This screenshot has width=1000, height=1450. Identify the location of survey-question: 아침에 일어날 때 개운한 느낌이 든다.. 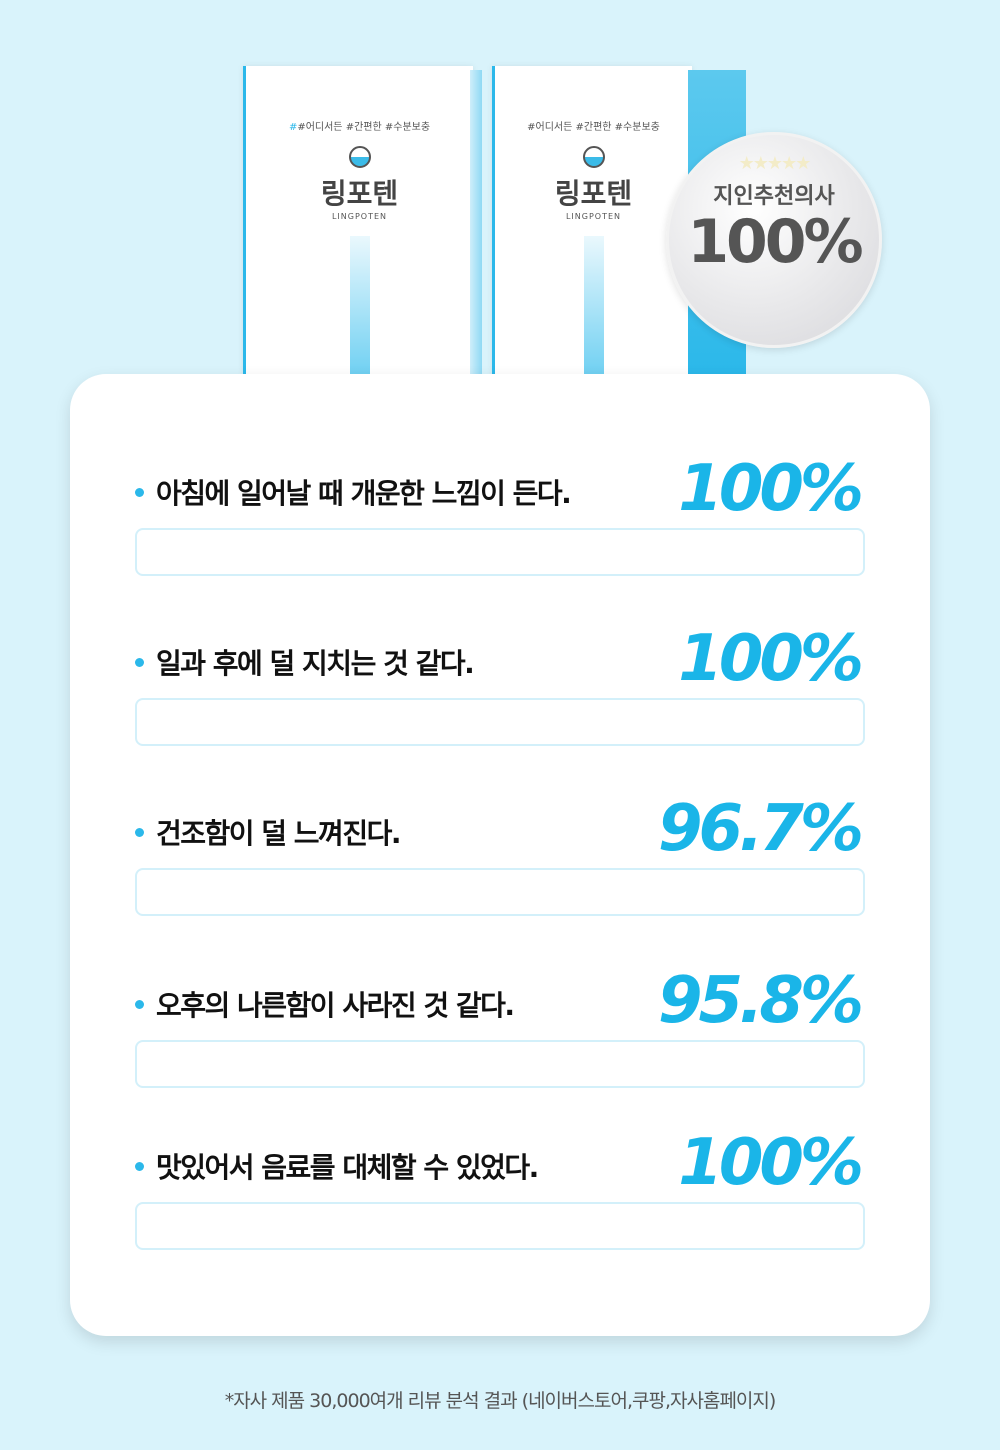
(353, 492).